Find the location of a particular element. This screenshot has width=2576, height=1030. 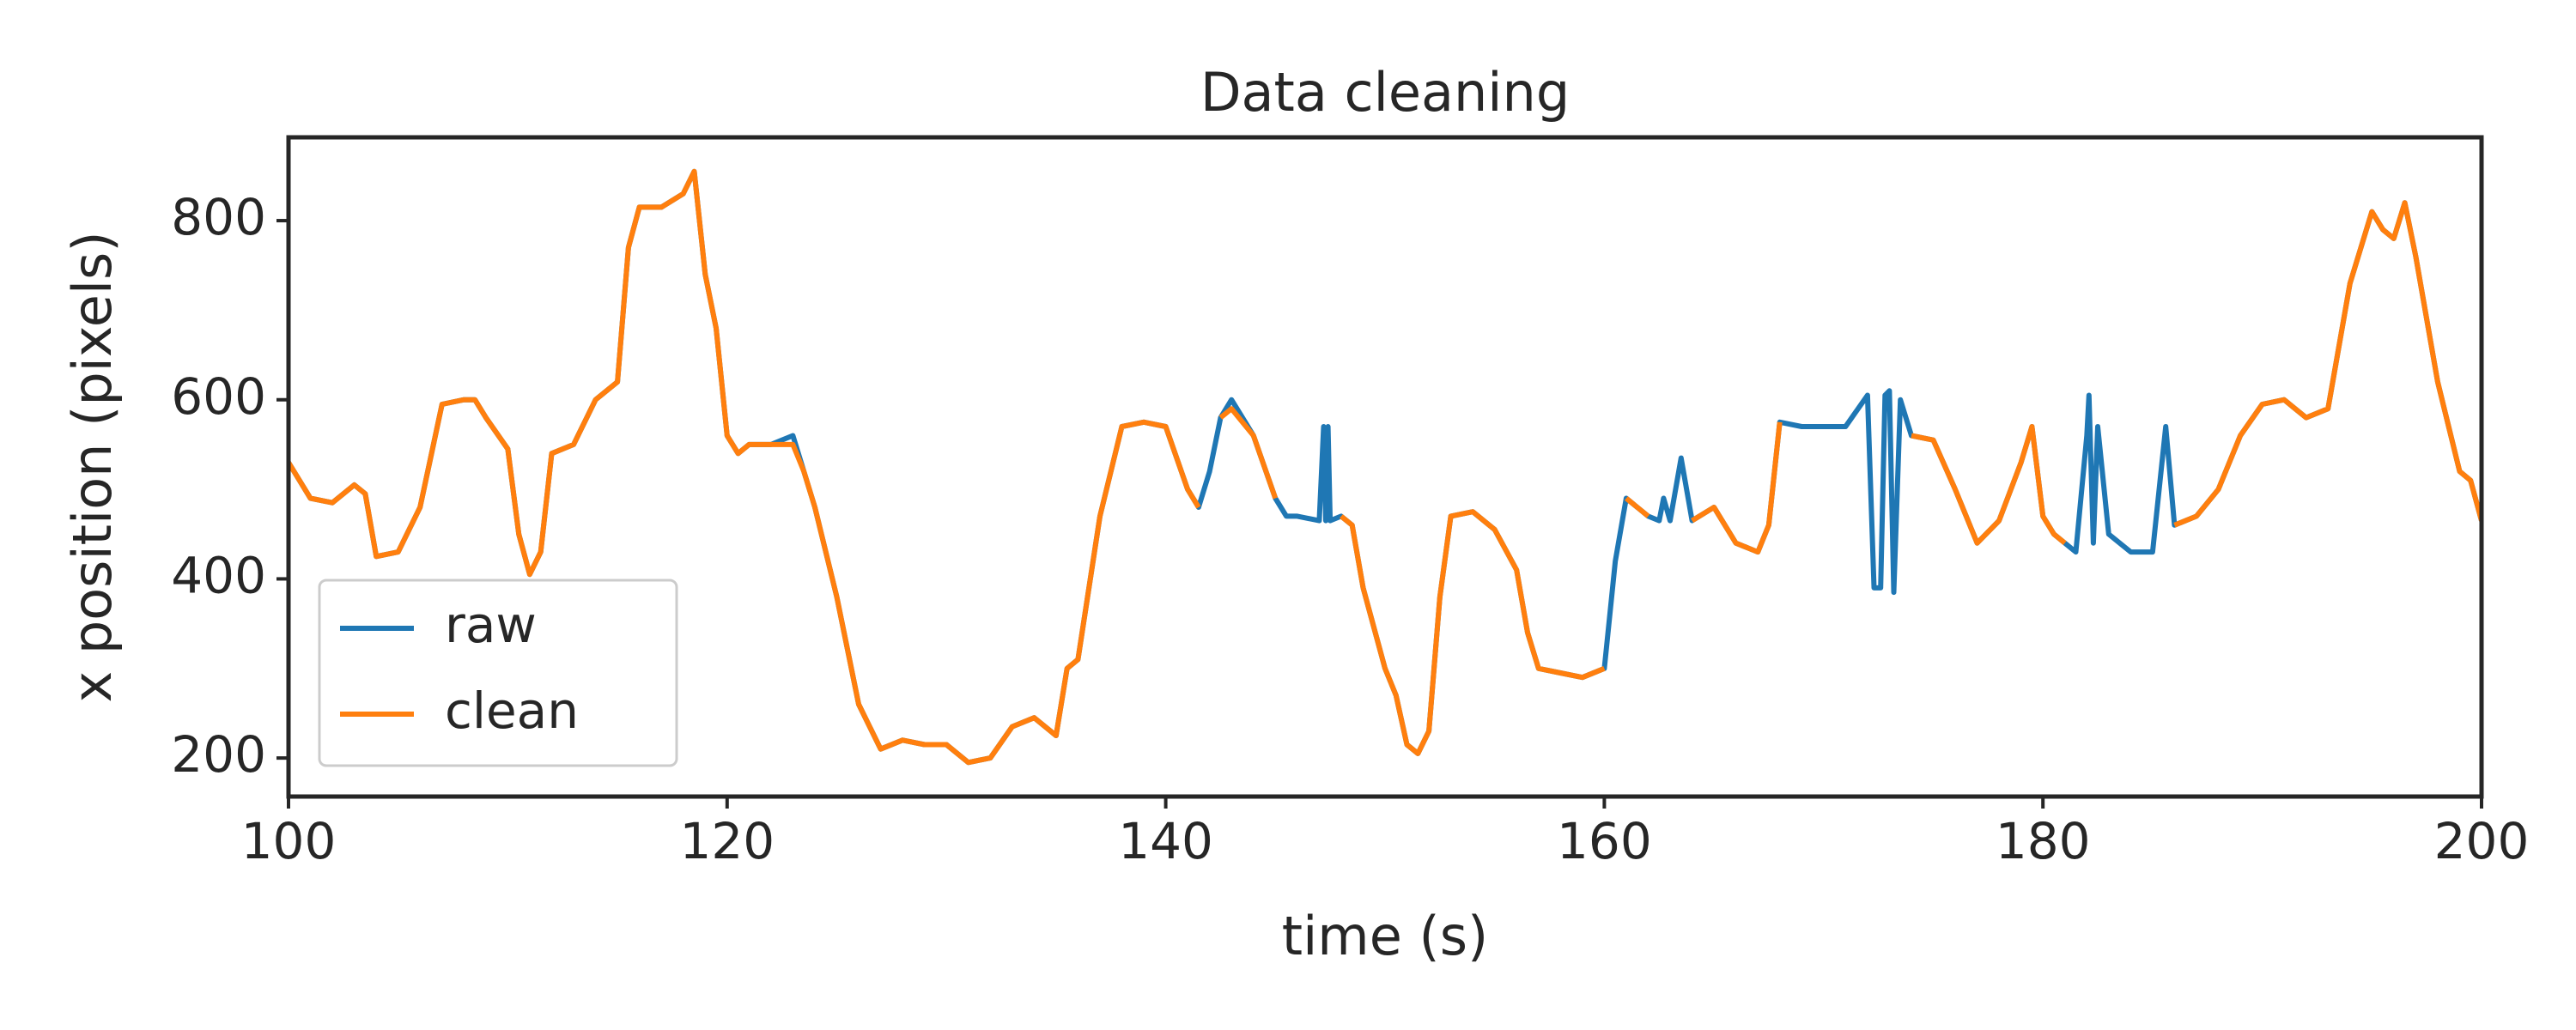

chart-title: Data cleaning is located at coordinates (1385, 92).